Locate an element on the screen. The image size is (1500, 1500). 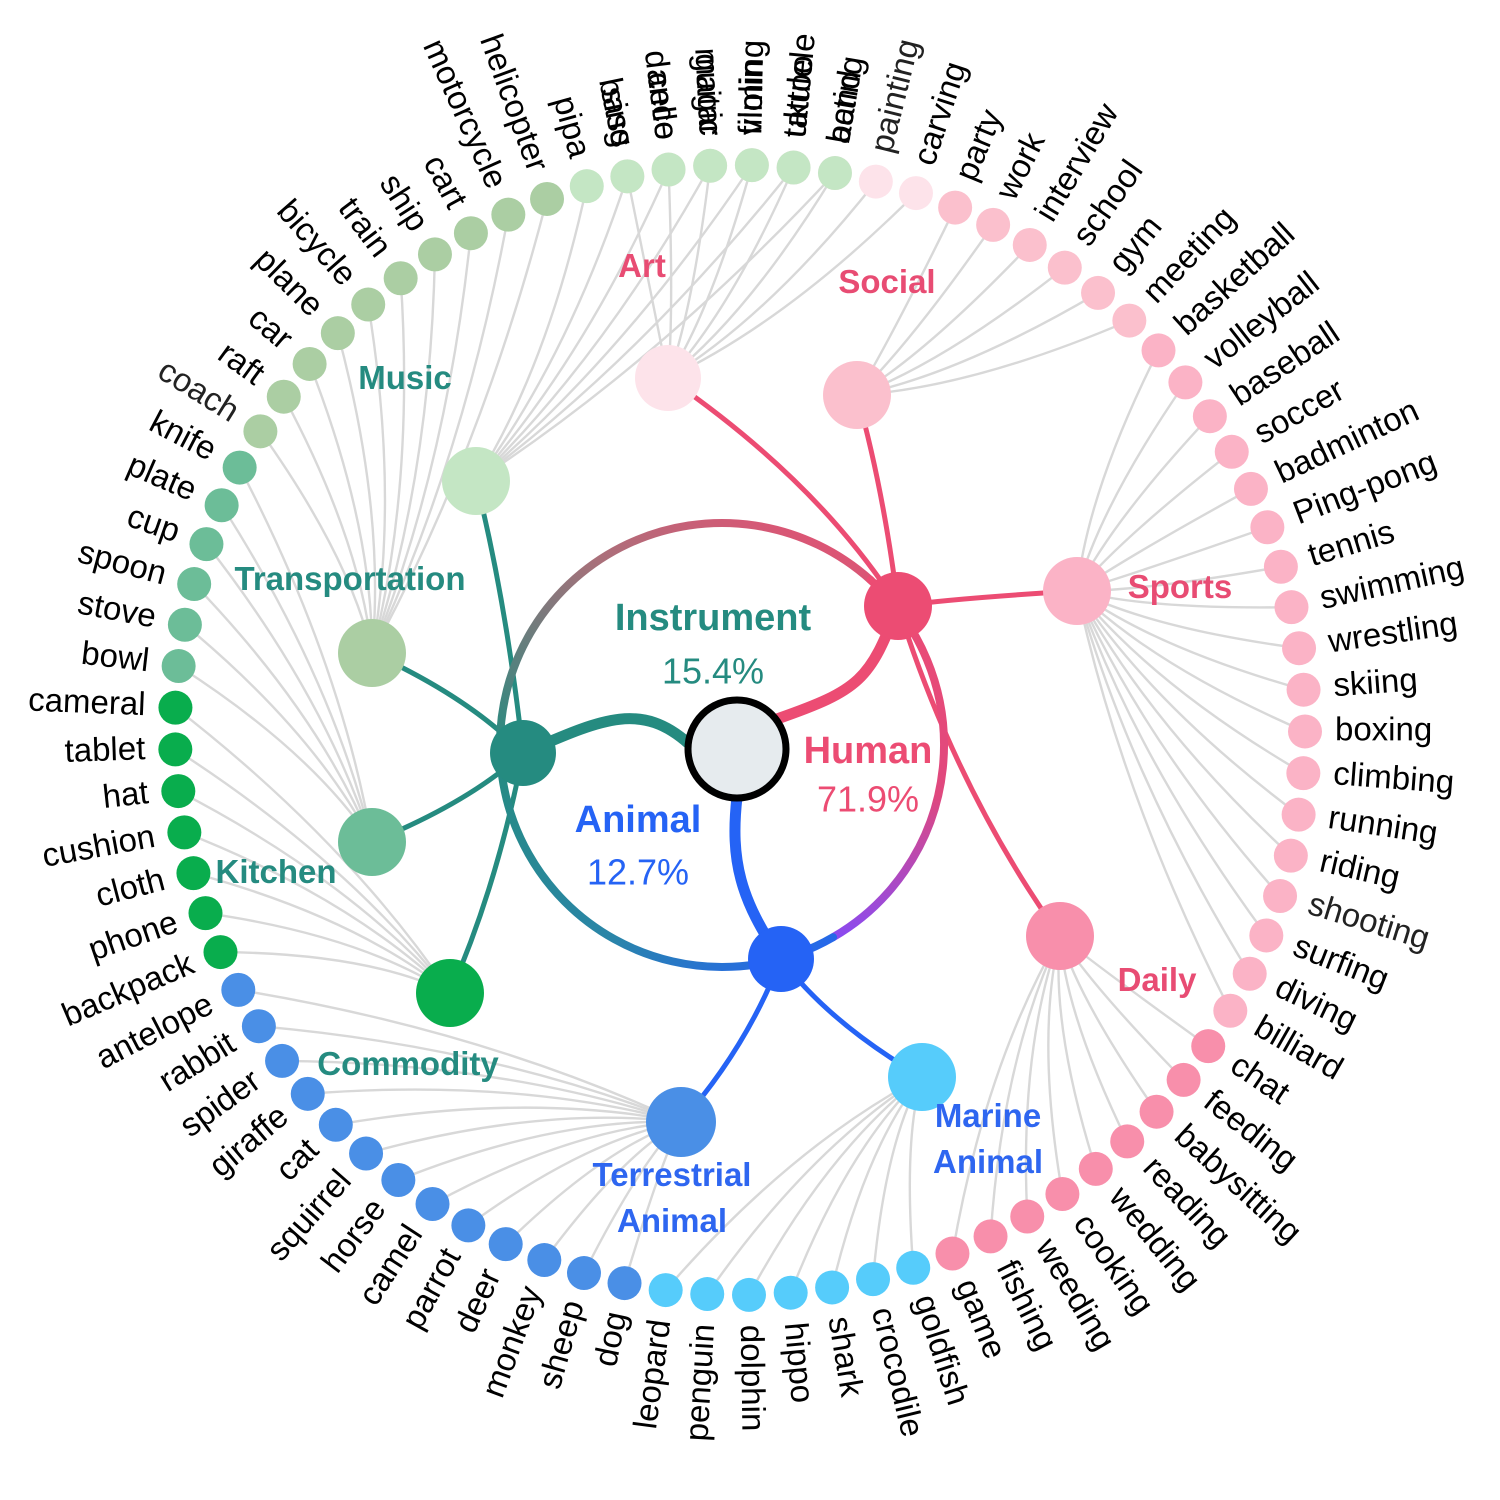
category-label-commodity: Commodity is located at coordinates (408, 1063).